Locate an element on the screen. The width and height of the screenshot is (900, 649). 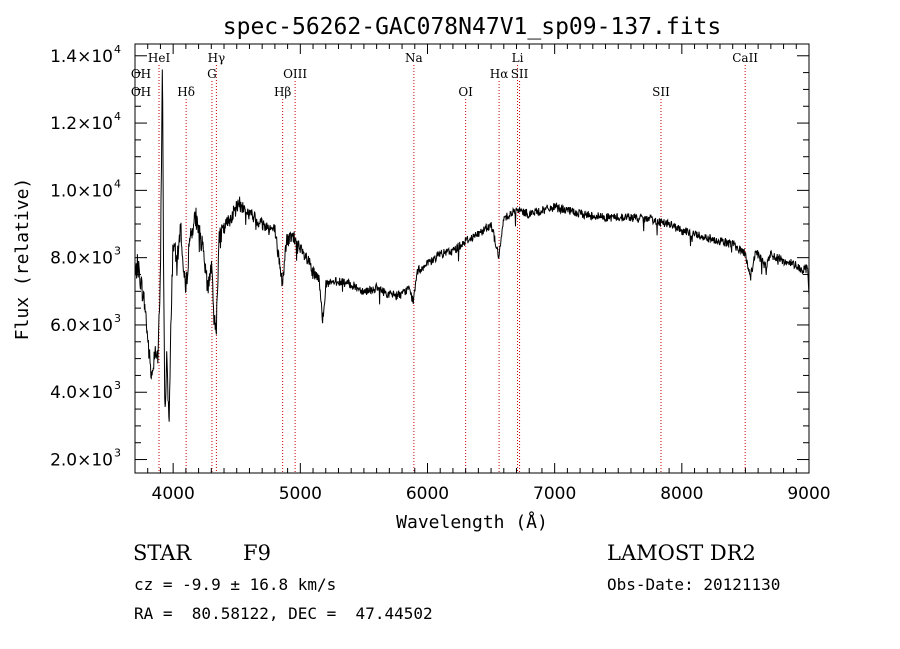
y-tick-label: 1.0×10 is located at coordinates (81, 191).